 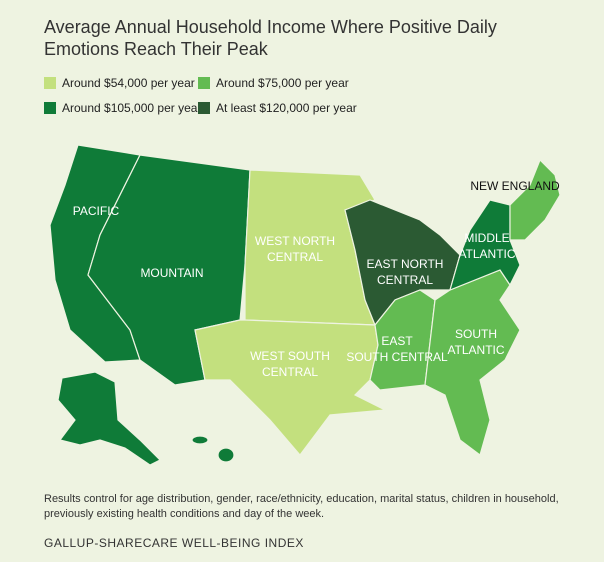 I want to click on legend-item: Around $75,000 per year, so click(x=273, y=83).